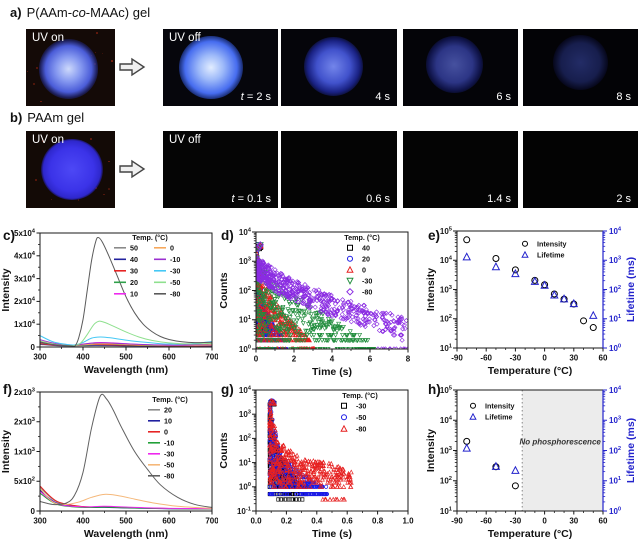  What do you see at coordinates (9, 235) in the screenshot?
I see `svg-text: c)` at bounding box center [9, 235].